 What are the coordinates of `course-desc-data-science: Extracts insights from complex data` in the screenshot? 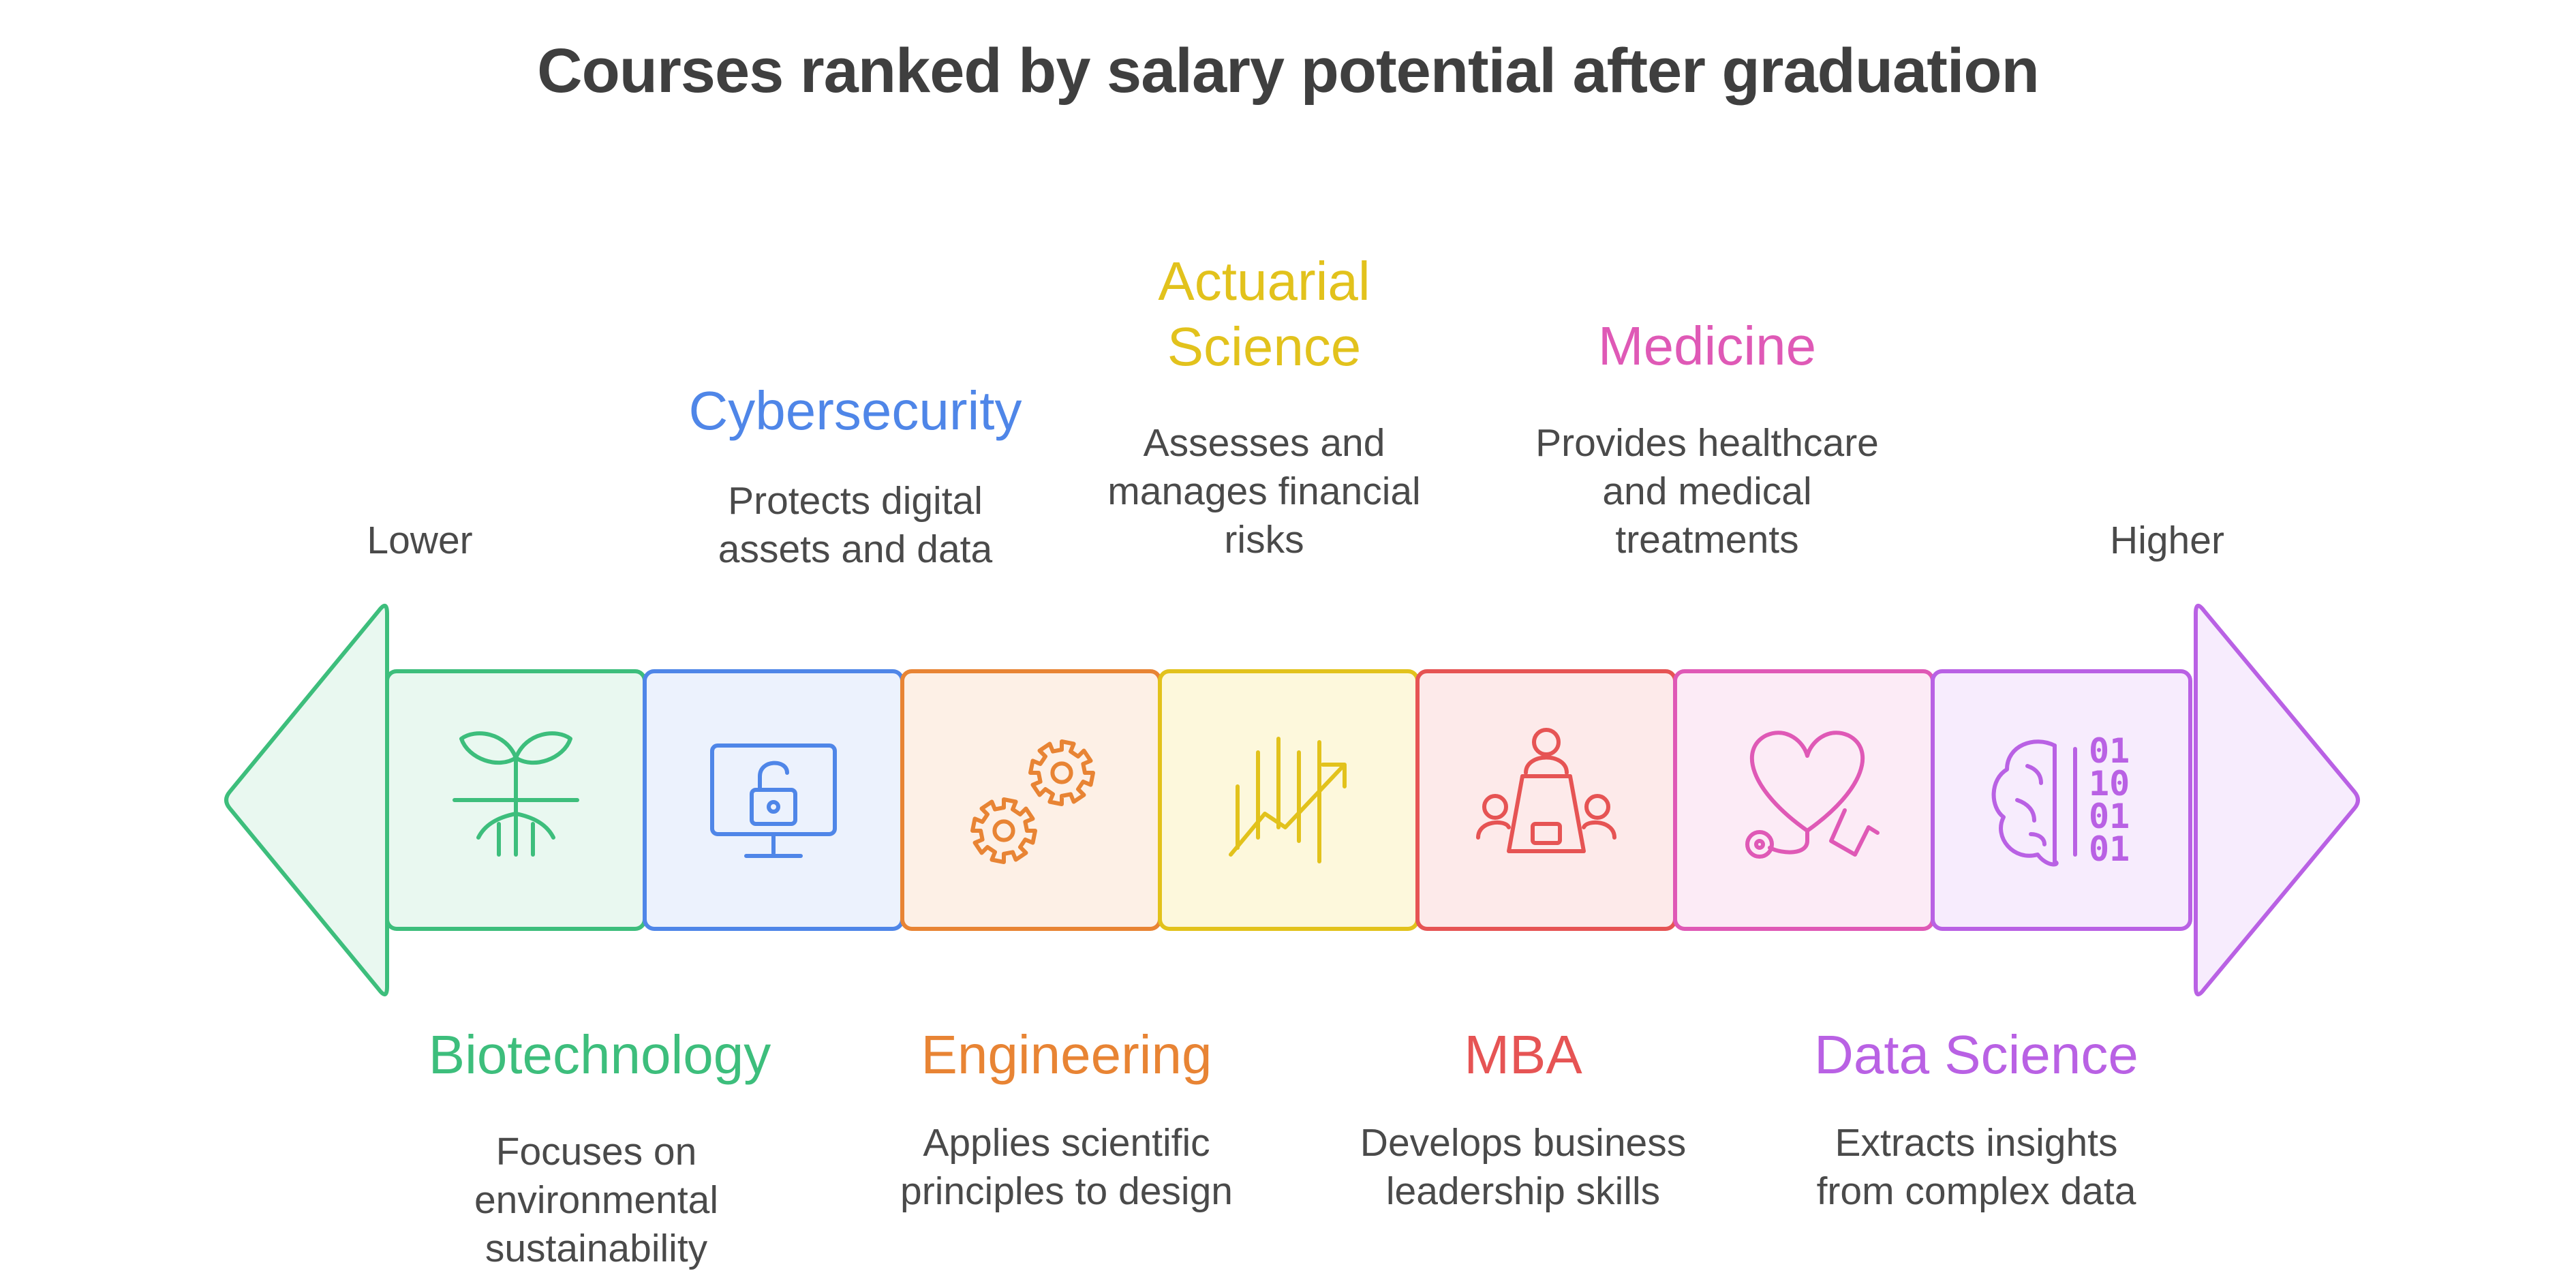 It's located at (1976, 1167).